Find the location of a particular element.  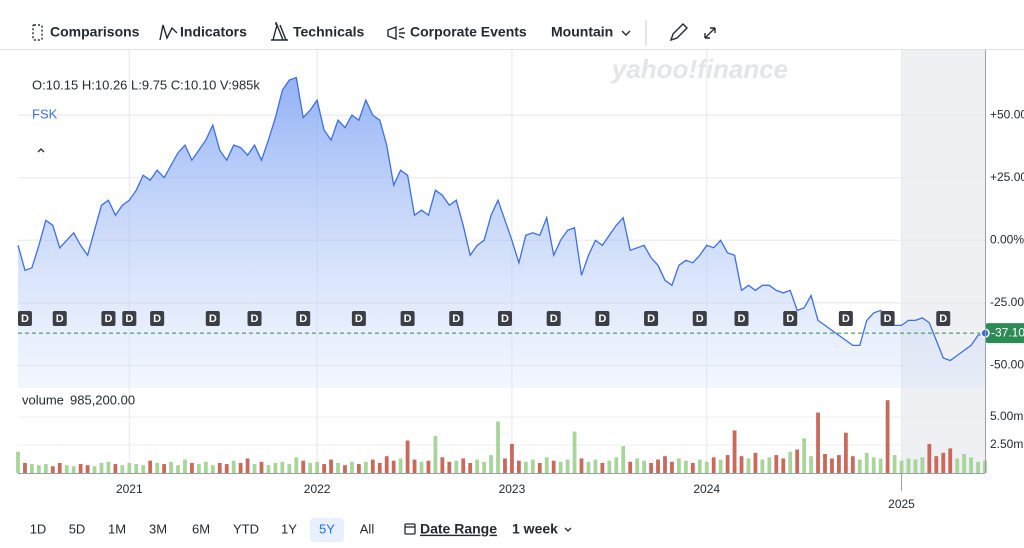

toolbar-item: Corporate Events is located at coordinates (468, 32).